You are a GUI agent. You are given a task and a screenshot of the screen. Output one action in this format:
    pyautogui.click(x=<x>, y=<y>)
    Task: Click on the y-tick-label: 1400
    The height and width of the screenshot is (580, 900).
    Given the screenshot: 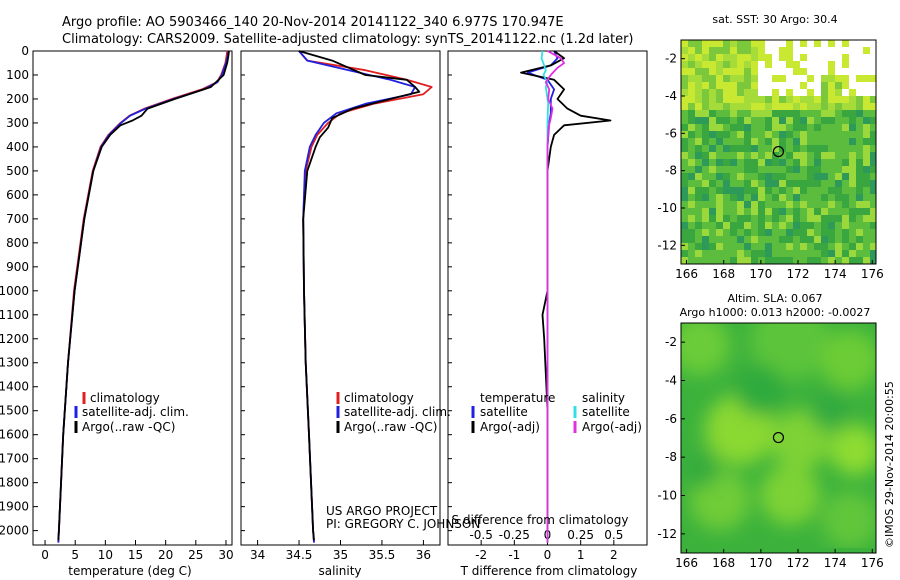 What is the action you would take?
    pyautogui.click(x=14, y=387)
    